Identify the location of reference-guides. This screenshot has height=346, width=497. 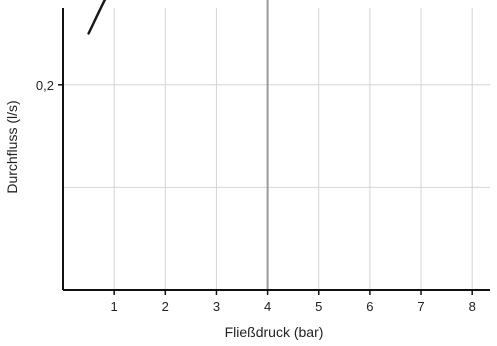
(267, 145).